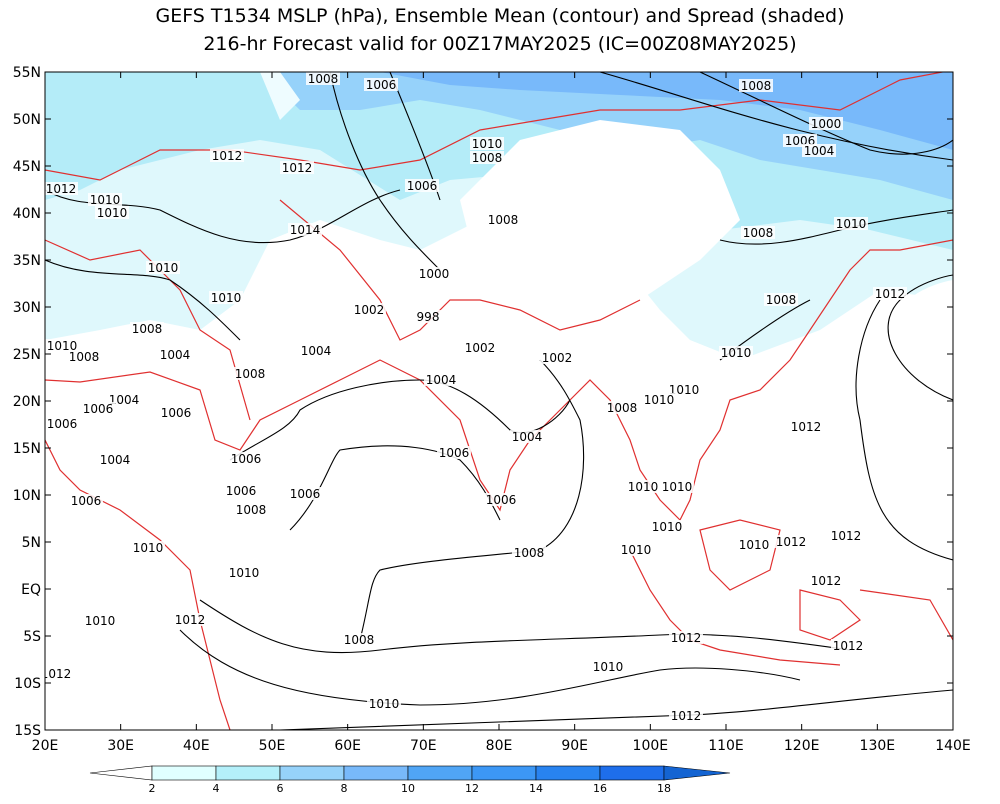  What do you see at coordinates (423, 746) in the screenshot?
I see `x-tick-label: 70E` at bounding box center [423, 746].